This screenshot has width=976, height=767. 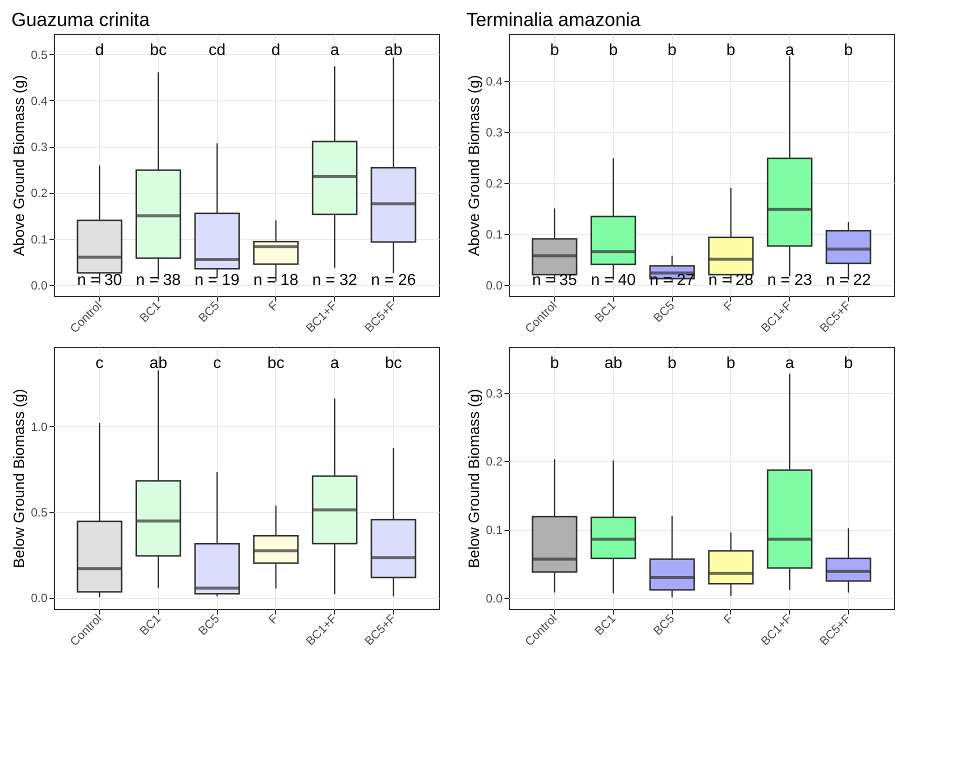 I want to click on annotation: n = 28, so click(x=731, y=280).